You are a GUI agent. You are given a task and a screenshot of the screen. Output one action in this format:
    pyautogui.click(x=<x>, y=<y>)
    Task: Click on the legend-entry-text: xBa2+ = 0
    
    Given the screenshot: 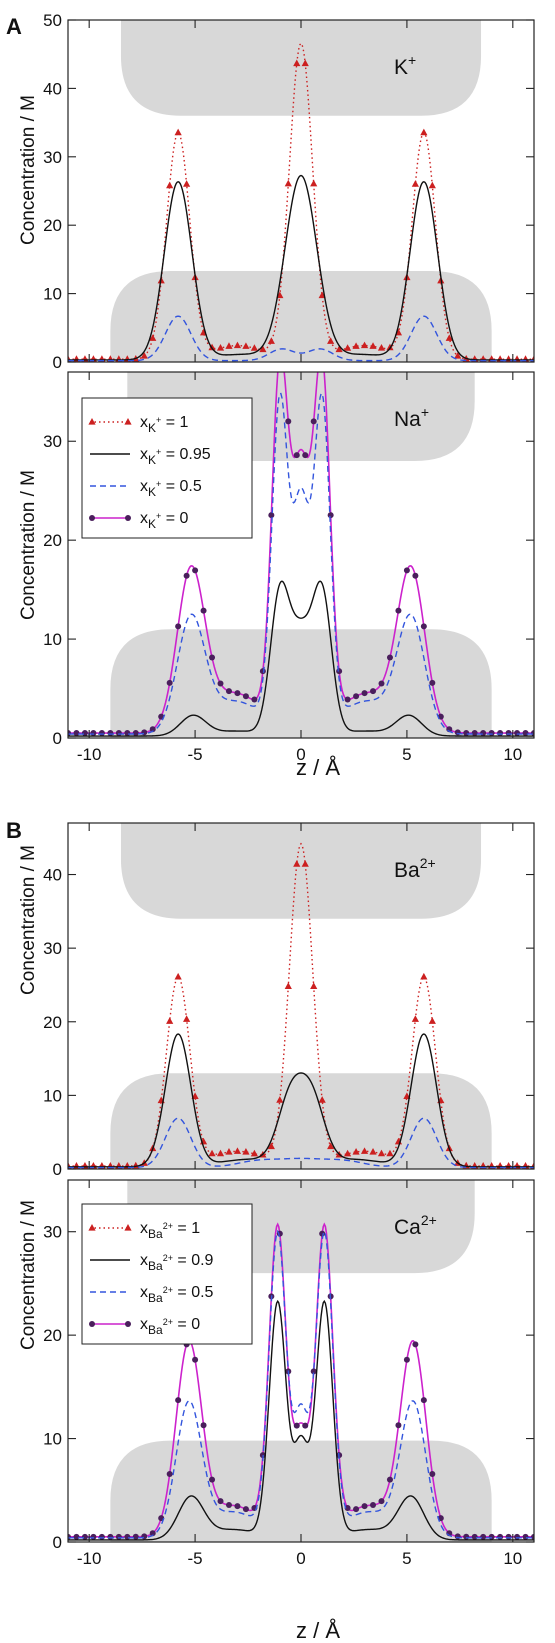 What is the action you would take?
    pyautogui.click(x=170, y=1326)
    